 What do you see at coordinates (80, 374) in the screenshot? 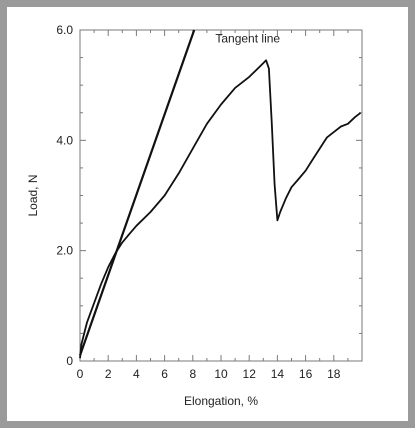
I see `x-tick-label: 0` at bounding box center [80, 374].